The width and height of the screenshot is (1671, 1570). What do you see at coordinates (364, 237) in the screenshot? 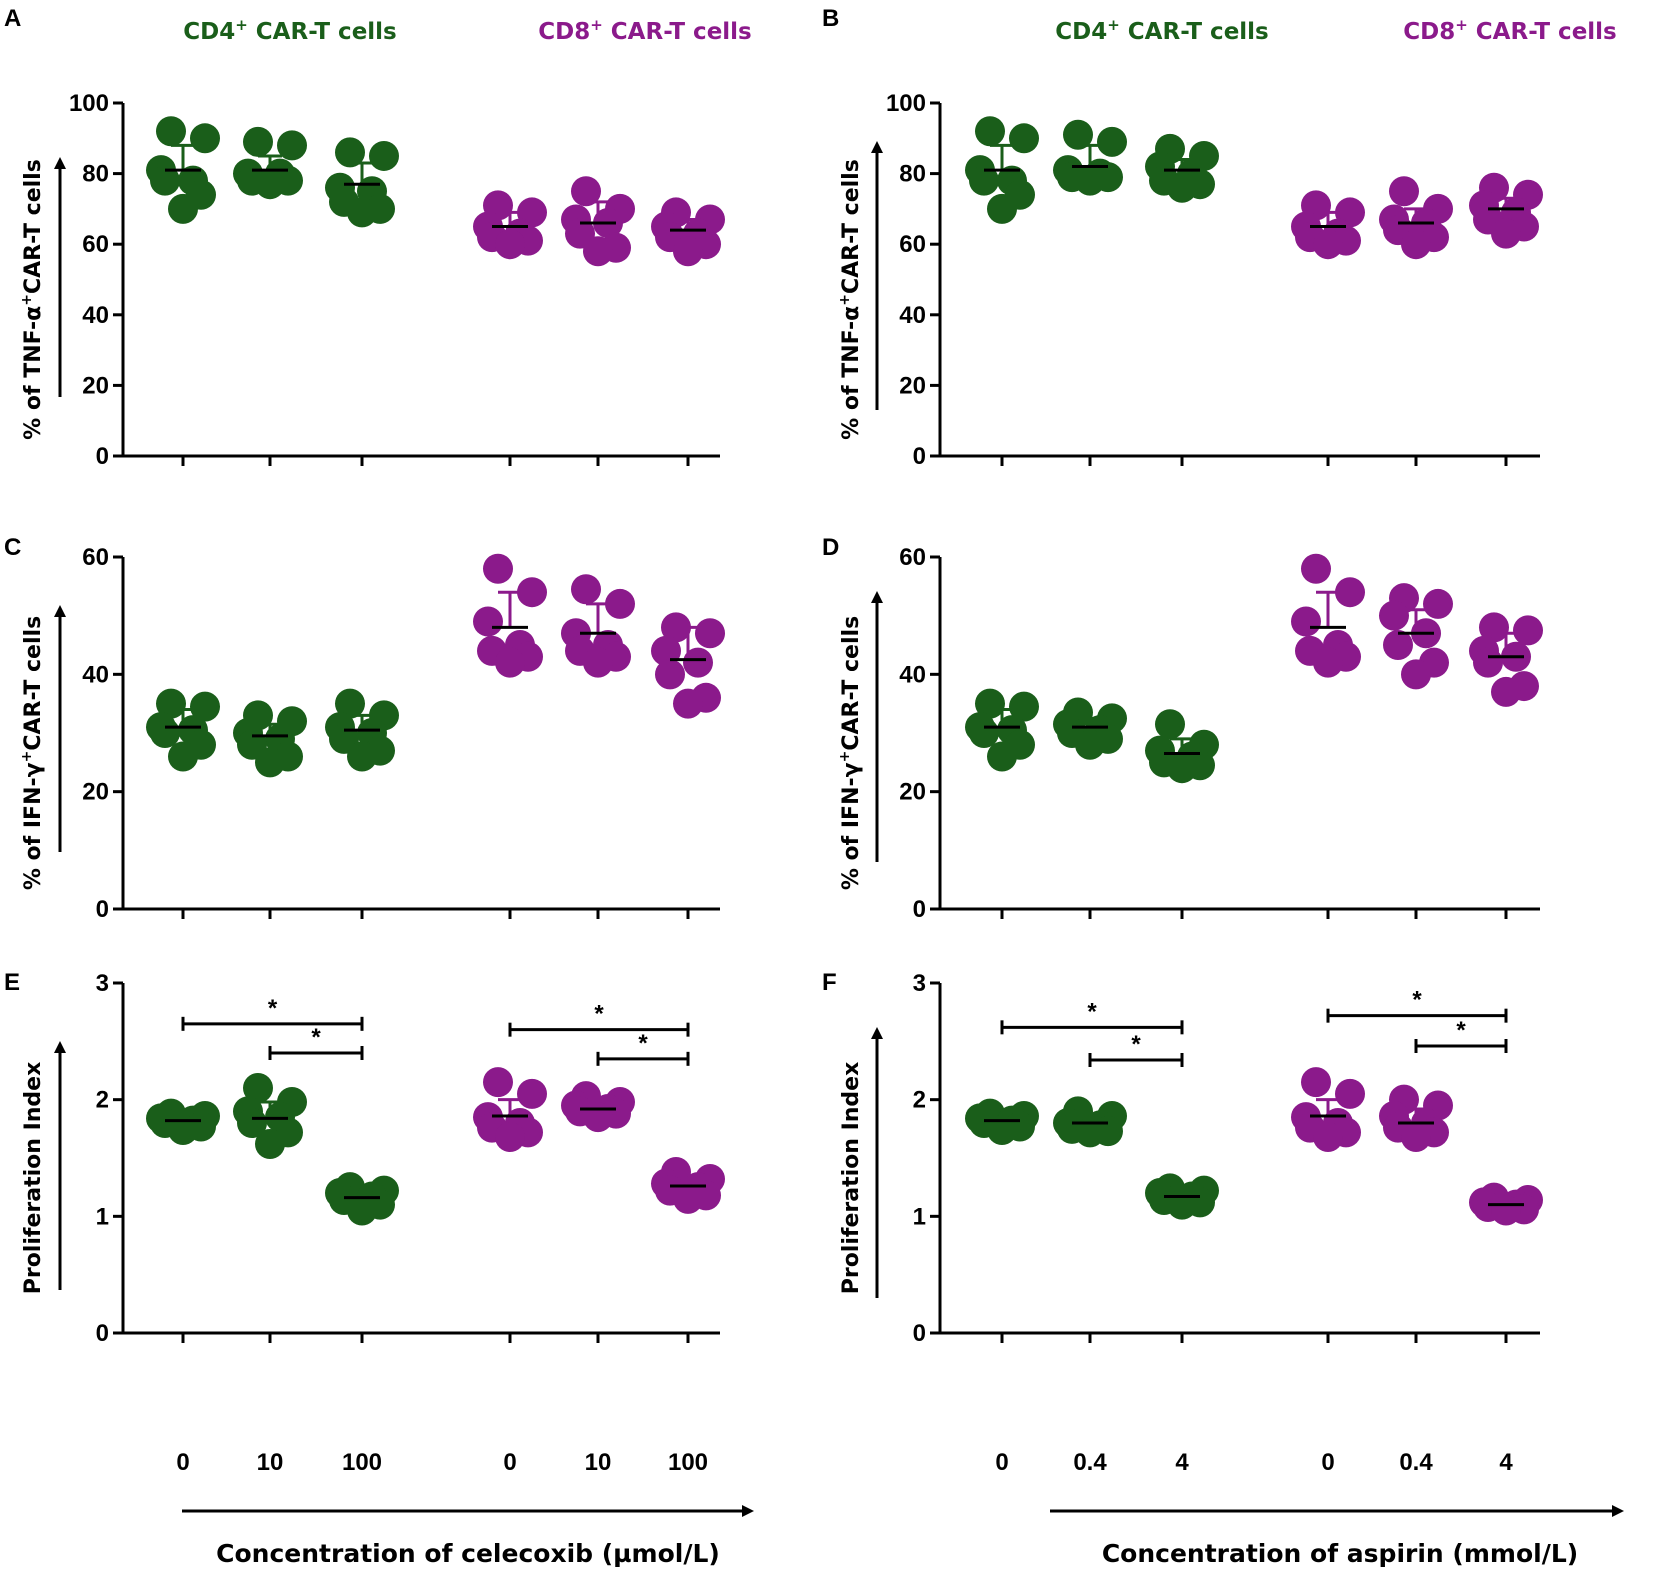
I see `panel-a: A 0 20 40 60 80 100 % of TNF-α+CAR-T cells` at bounding box center [364, 237].